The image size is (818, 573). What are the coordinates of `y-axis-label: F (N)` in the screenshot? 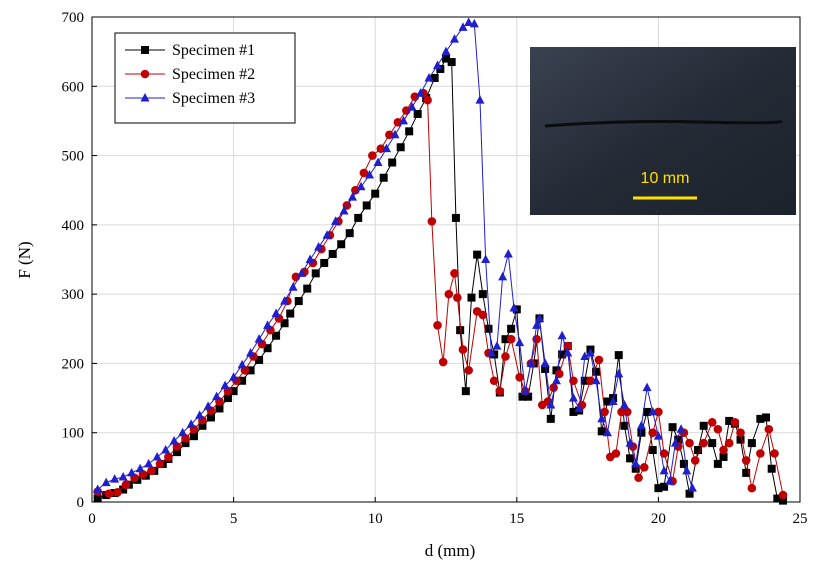 It's located at (24, 259).